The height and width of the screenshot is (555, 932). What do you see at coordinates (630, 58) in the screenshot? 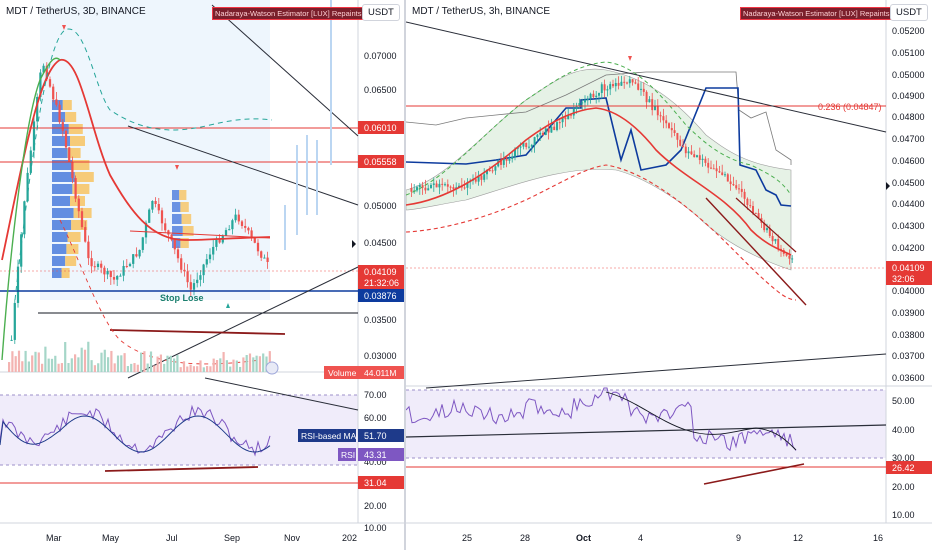
I see `sell-marker` at bounding box center [630, 58].